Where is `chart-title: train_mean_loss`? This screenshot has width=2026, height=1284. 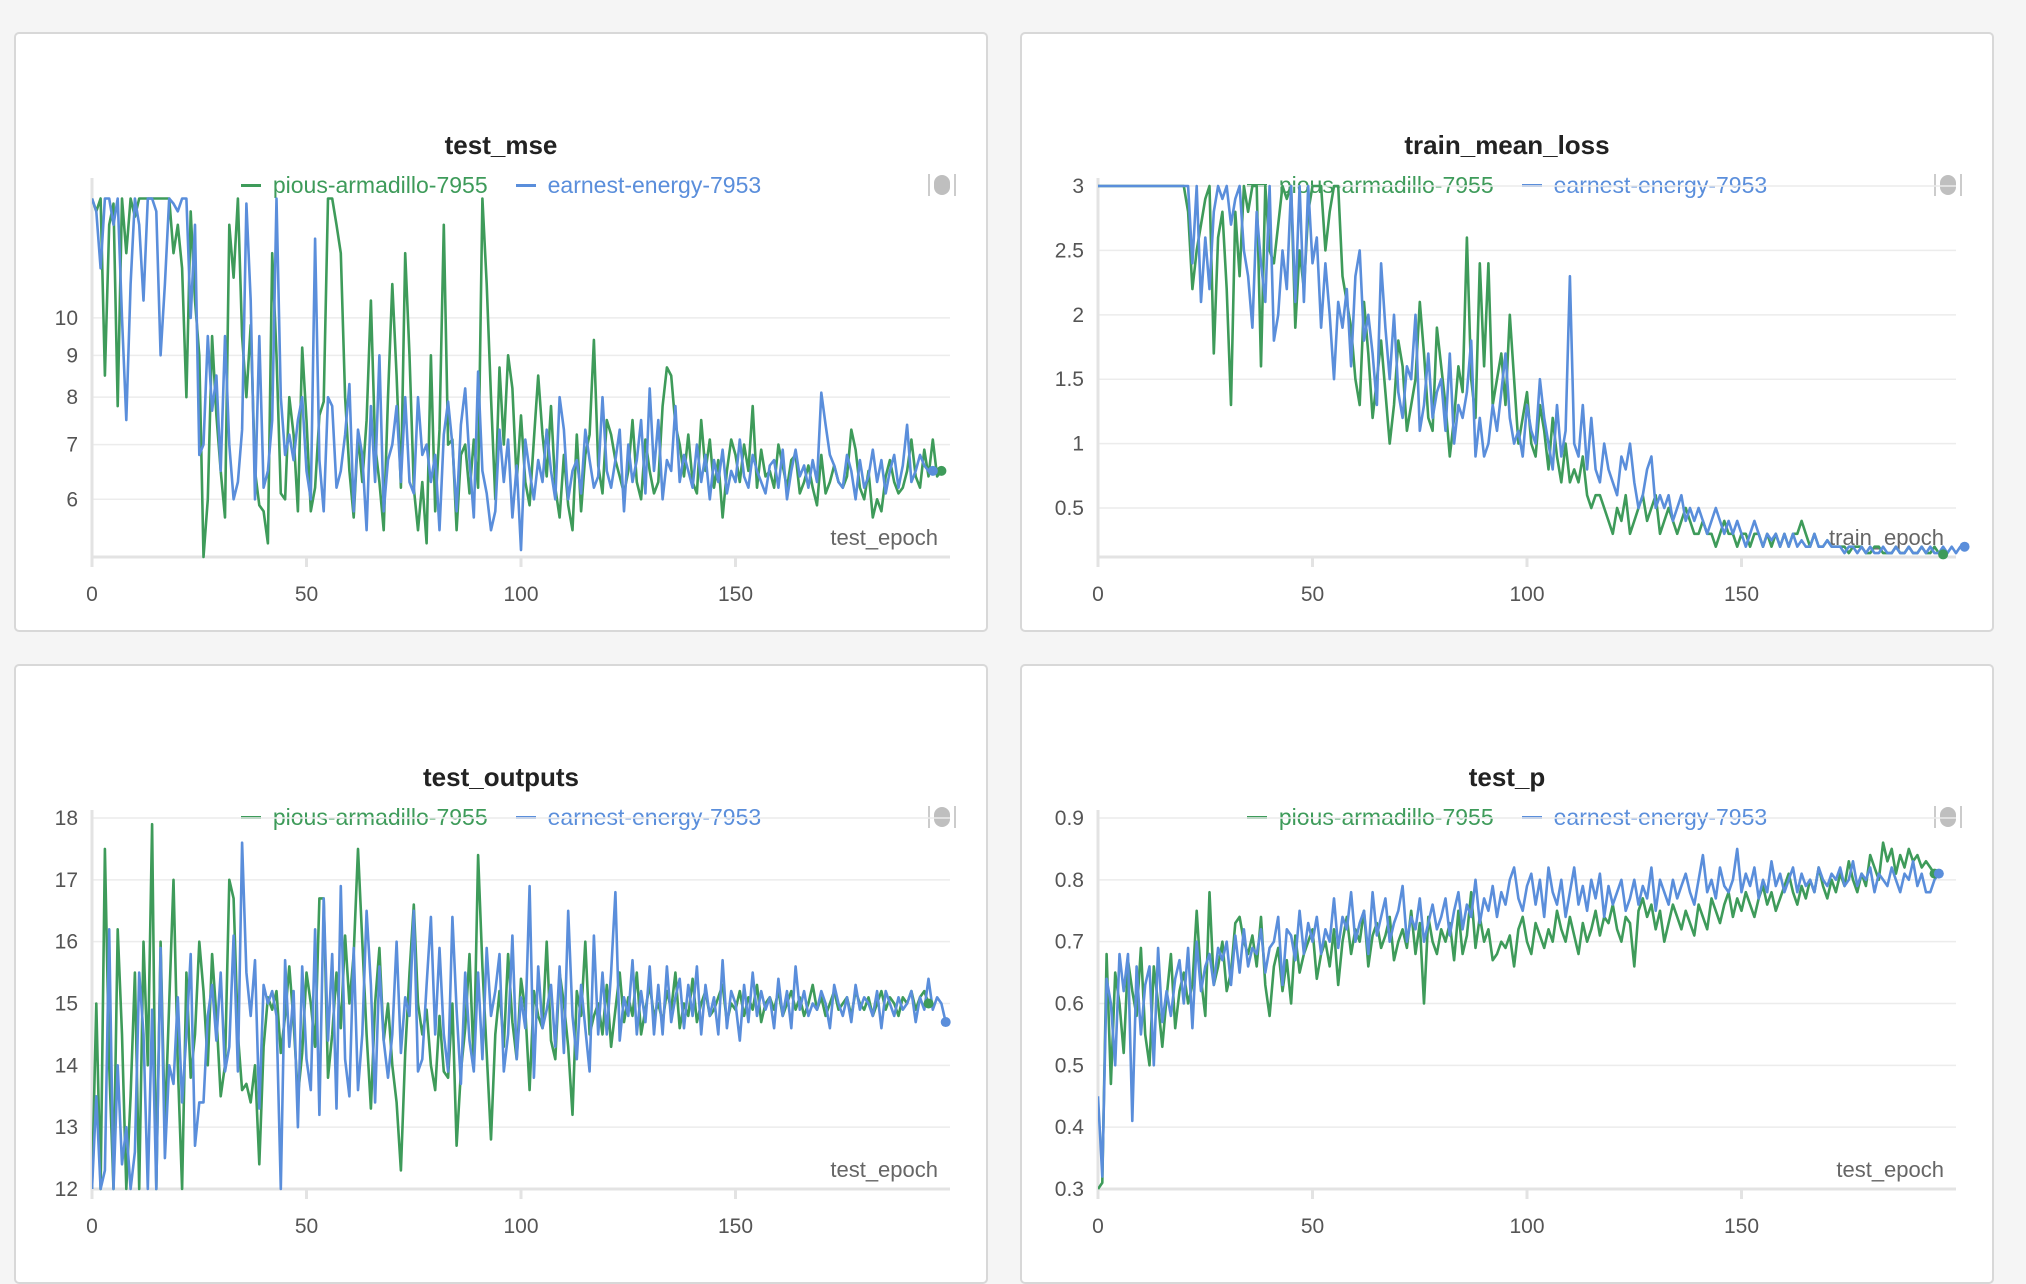 chart-title: train_mean_loss is located at coordinates (1507, 145).